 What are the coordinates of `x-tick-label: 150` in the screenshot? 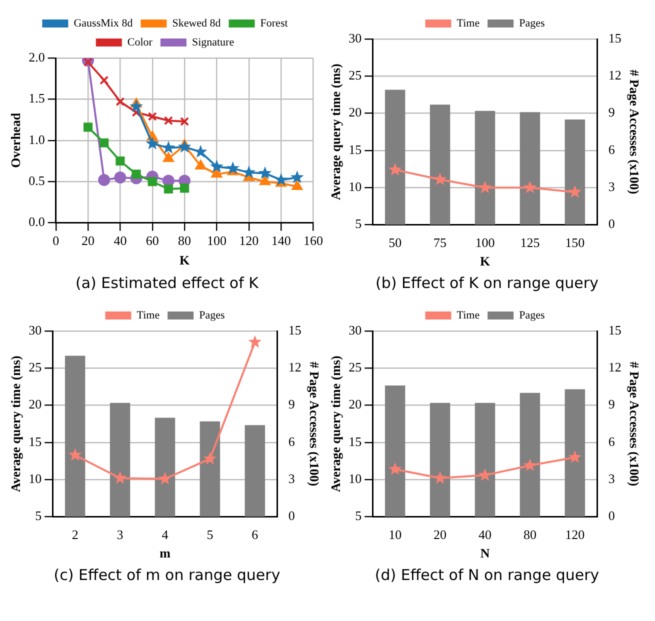 It's located at (575, 242).